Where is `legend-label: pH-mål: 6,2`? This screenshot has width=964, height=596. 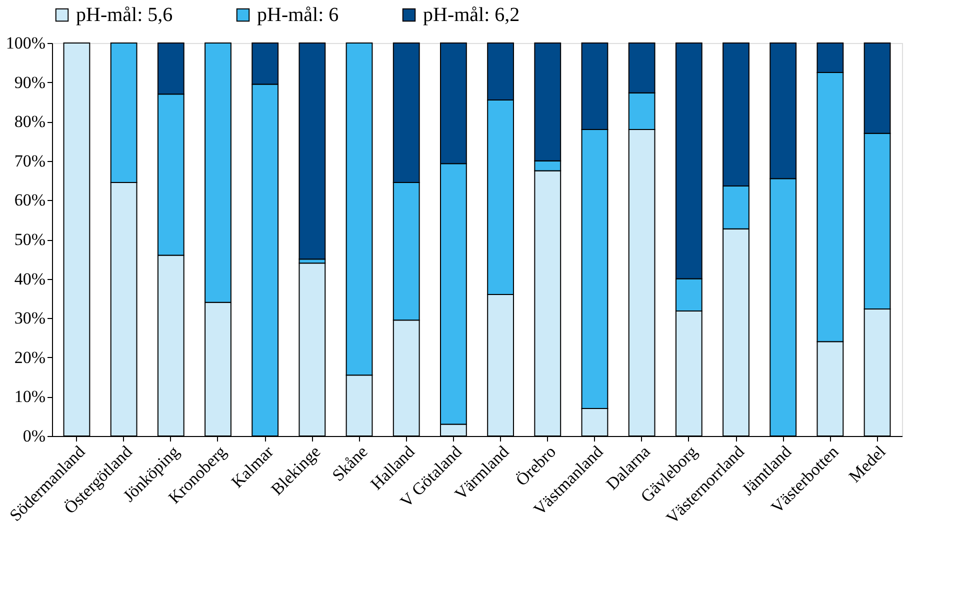
legend-label: pH-mål: 6,2 is located at coordinates (471, 15).